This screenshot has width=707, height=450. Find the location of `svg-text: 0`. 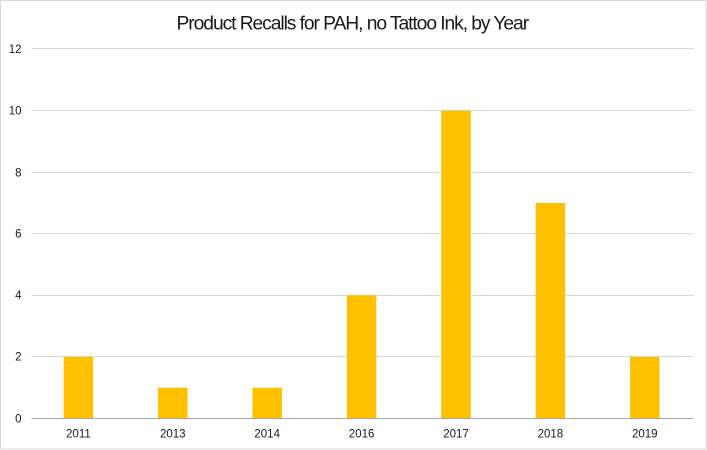

svg-text: 0 is located at coordinates (18, 419).